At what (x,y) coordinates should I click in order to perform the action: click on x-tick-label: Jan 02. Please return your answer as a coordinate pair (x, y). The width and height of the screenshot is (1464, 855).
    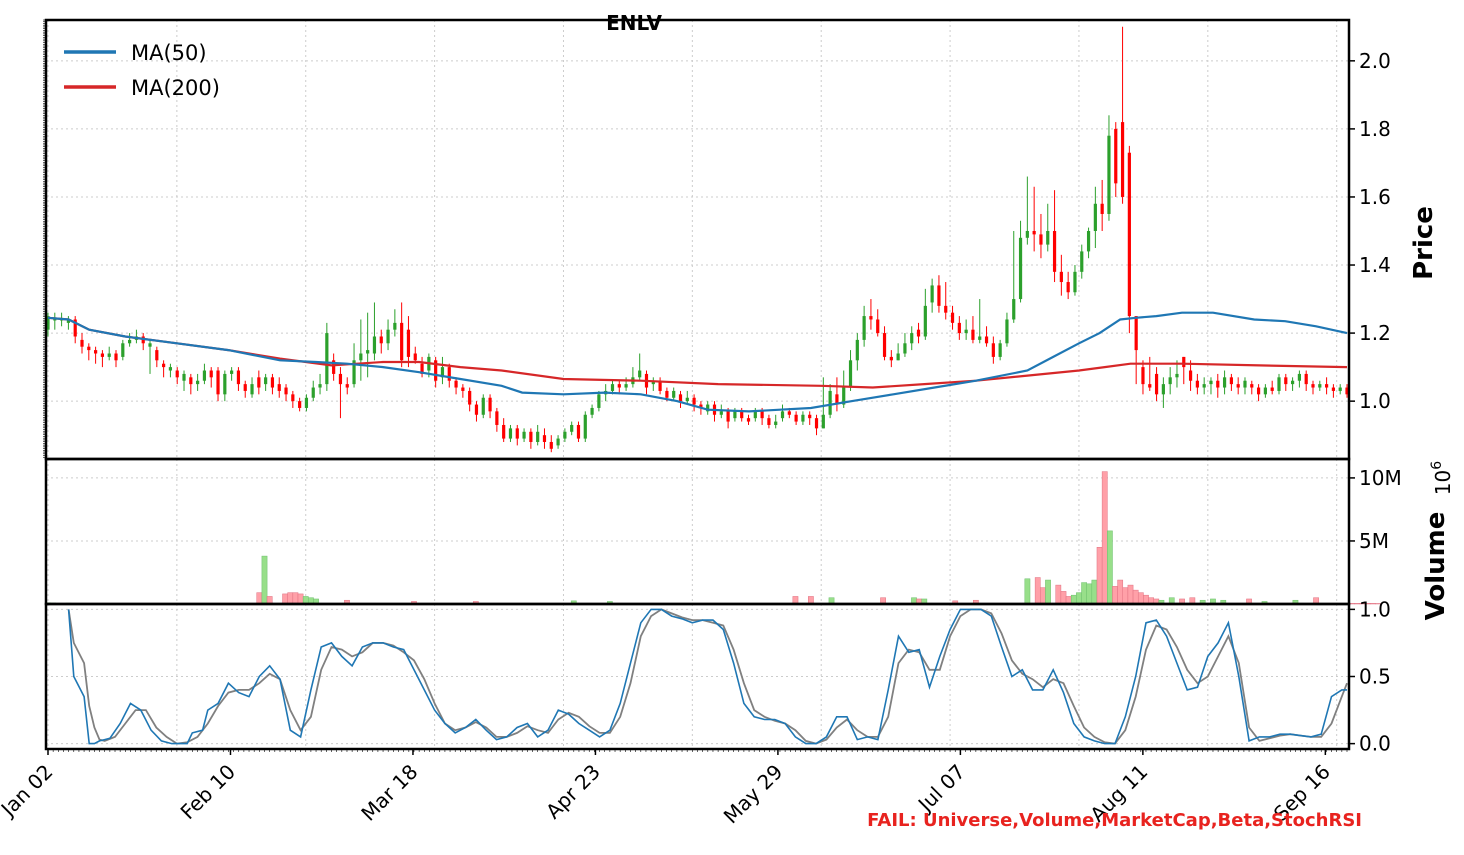
    Looking at the image, I should click on (29, 791).